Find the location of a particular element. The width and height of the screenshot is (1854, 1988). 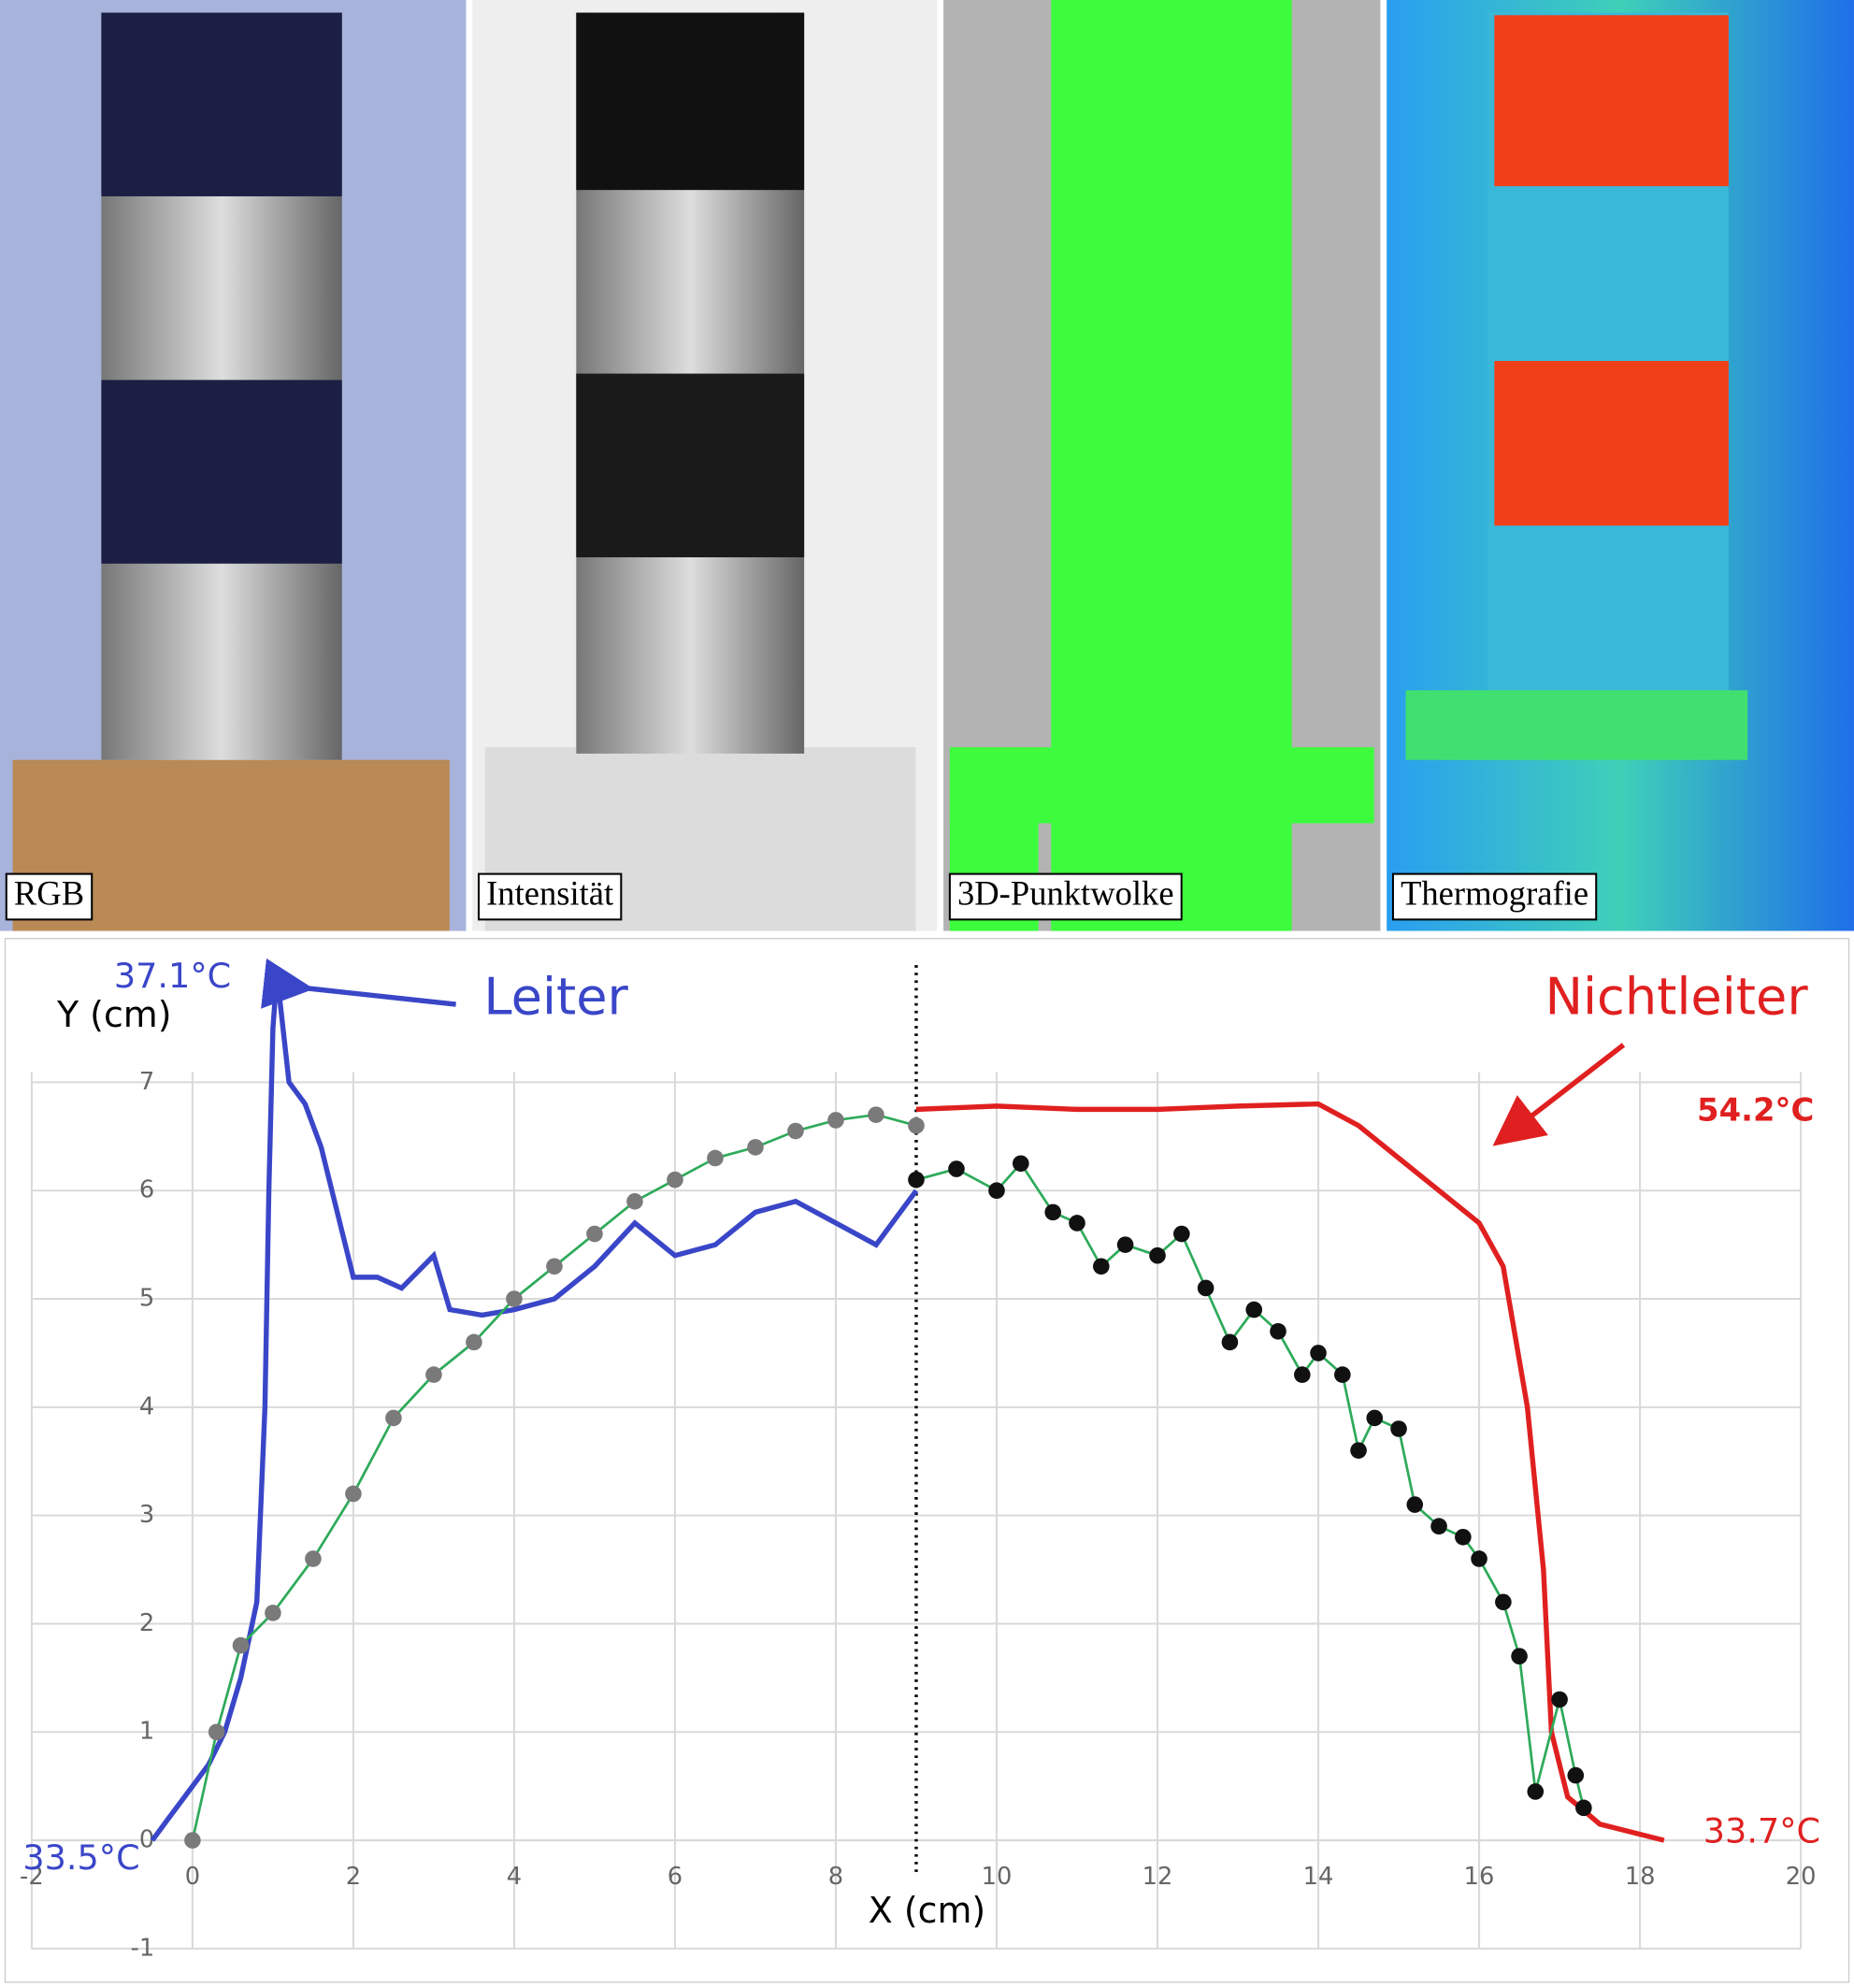

y-axis-label: Y (cm) is located at coordinates (114, 1014).